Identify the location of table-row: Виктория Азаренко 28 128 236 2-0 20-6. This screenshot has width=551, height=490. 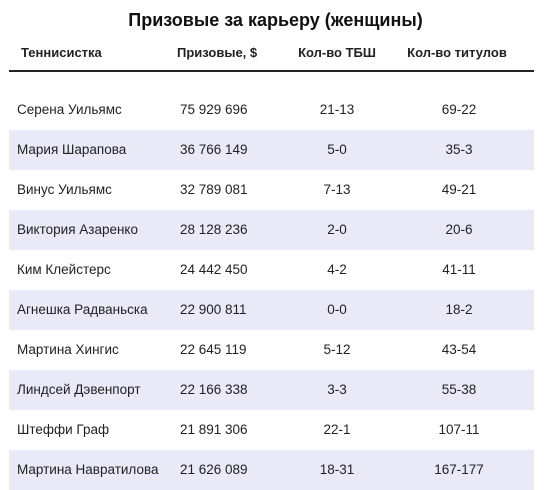
(271, 230).